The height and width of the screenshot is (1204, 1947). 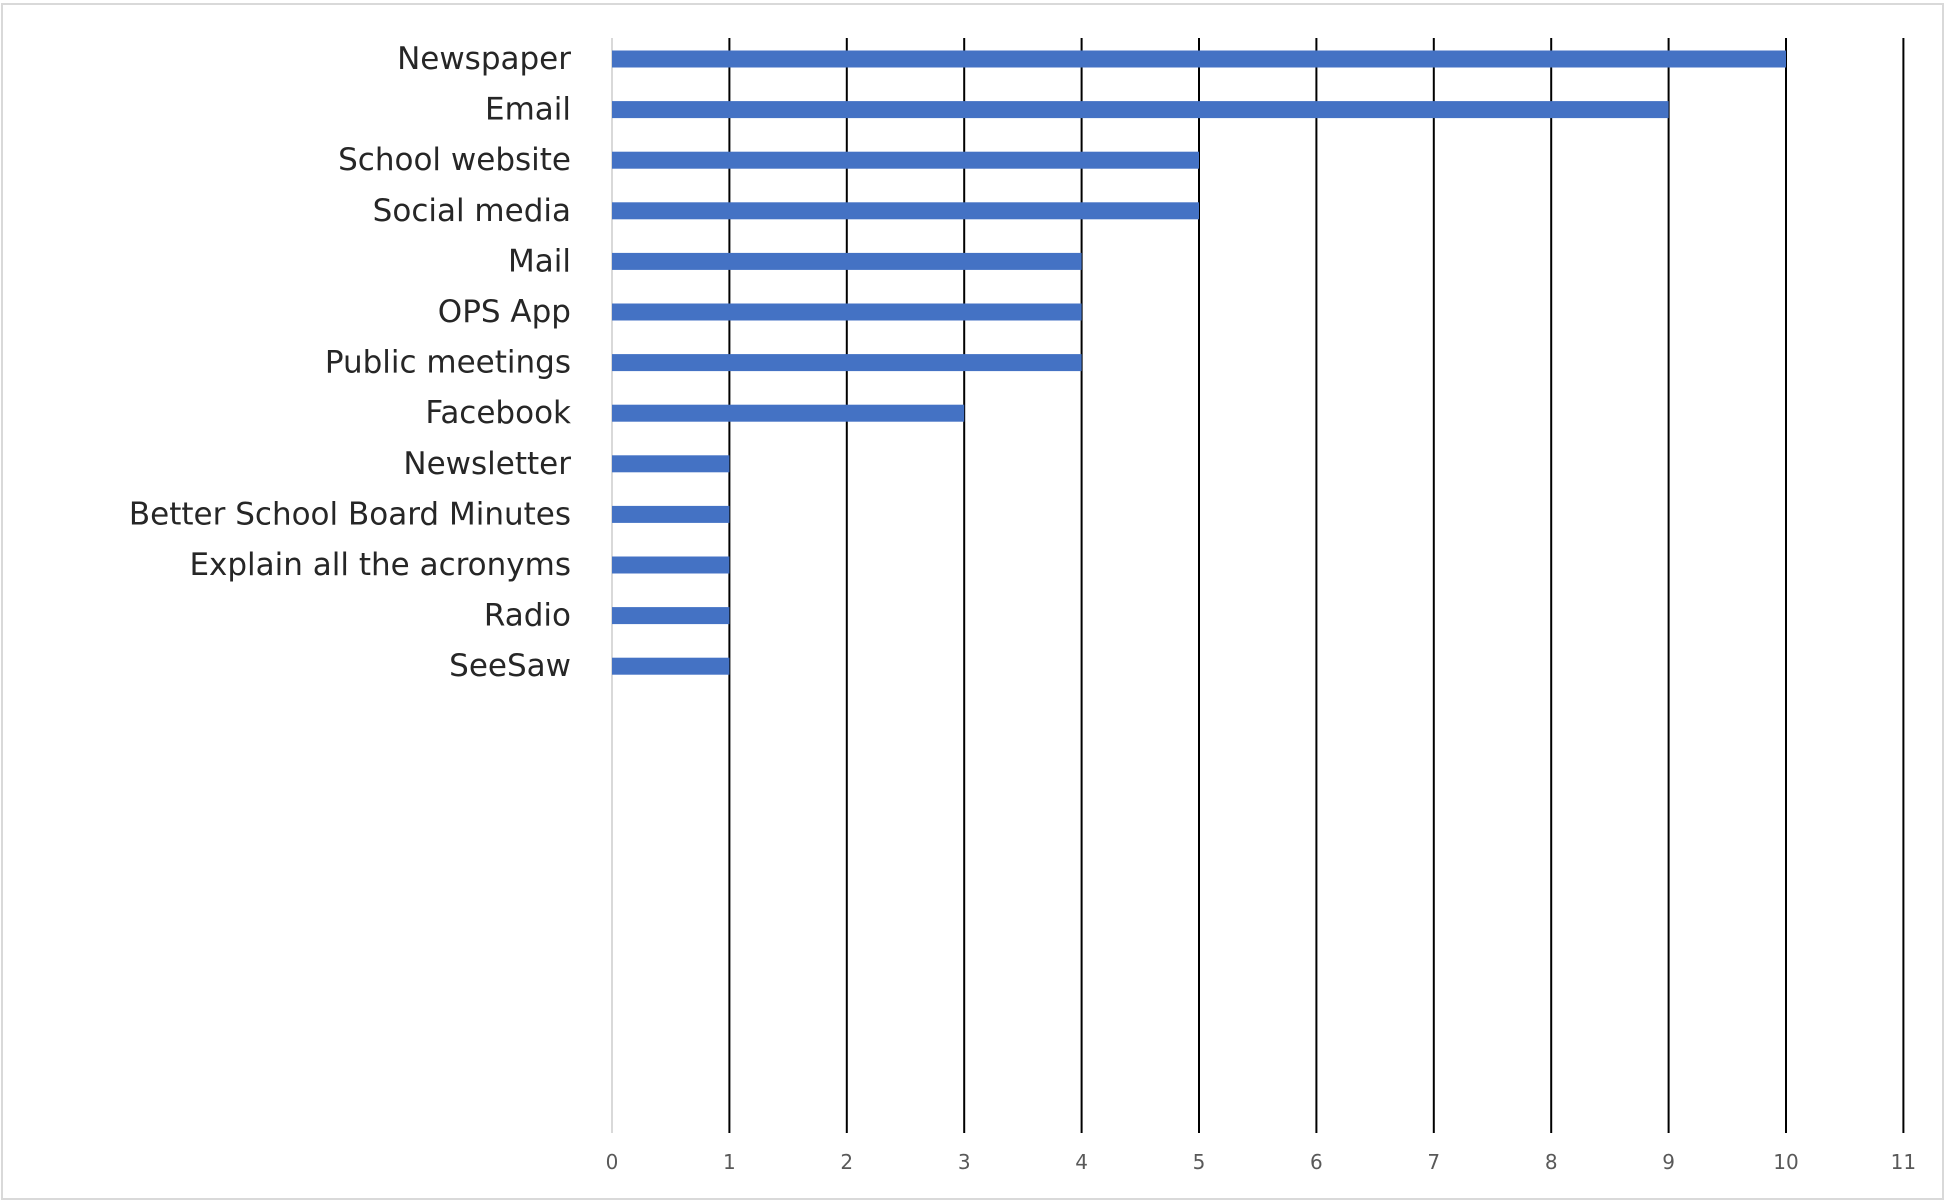 I want to click on x-tick-label-2: 2, so click(x=846, y=1162).